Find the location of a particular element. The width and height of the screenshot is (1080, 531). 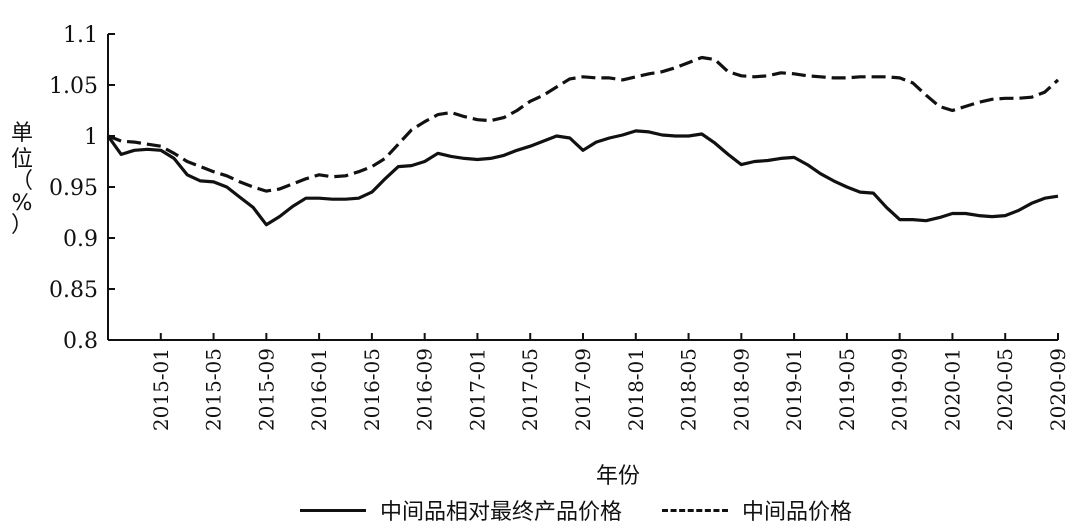

x-tick-label: 2017-01 is located at coordinates (477, 389).